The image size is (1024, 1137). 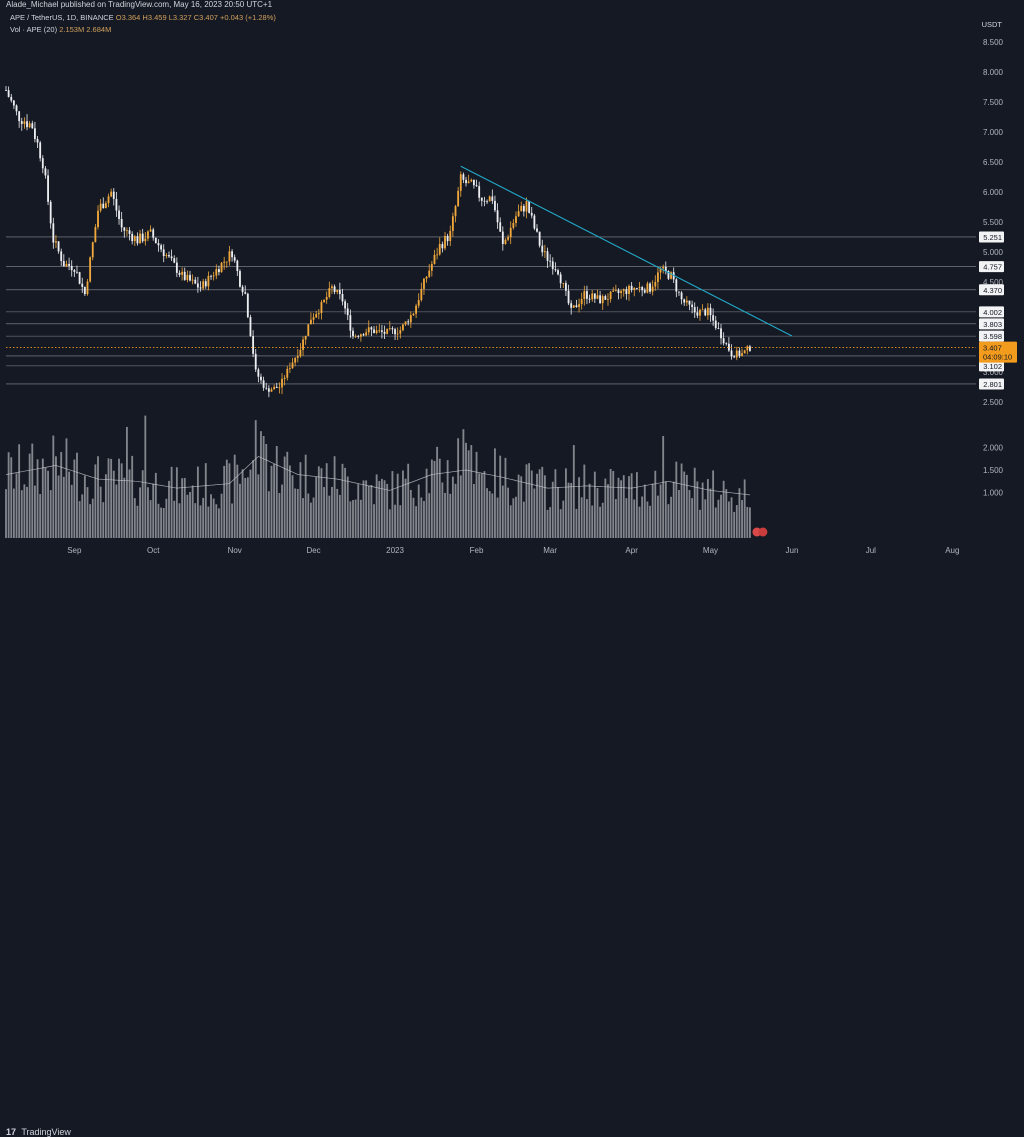 I want to click on volume-ma-line, so click(x=377, y=475).